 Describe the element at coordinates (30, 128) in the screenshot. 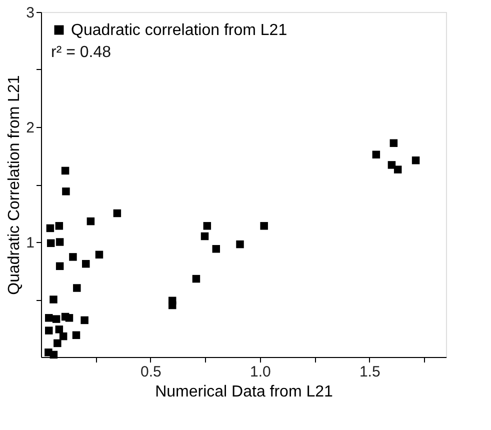

I see `y-tick-label: 2` at that location.